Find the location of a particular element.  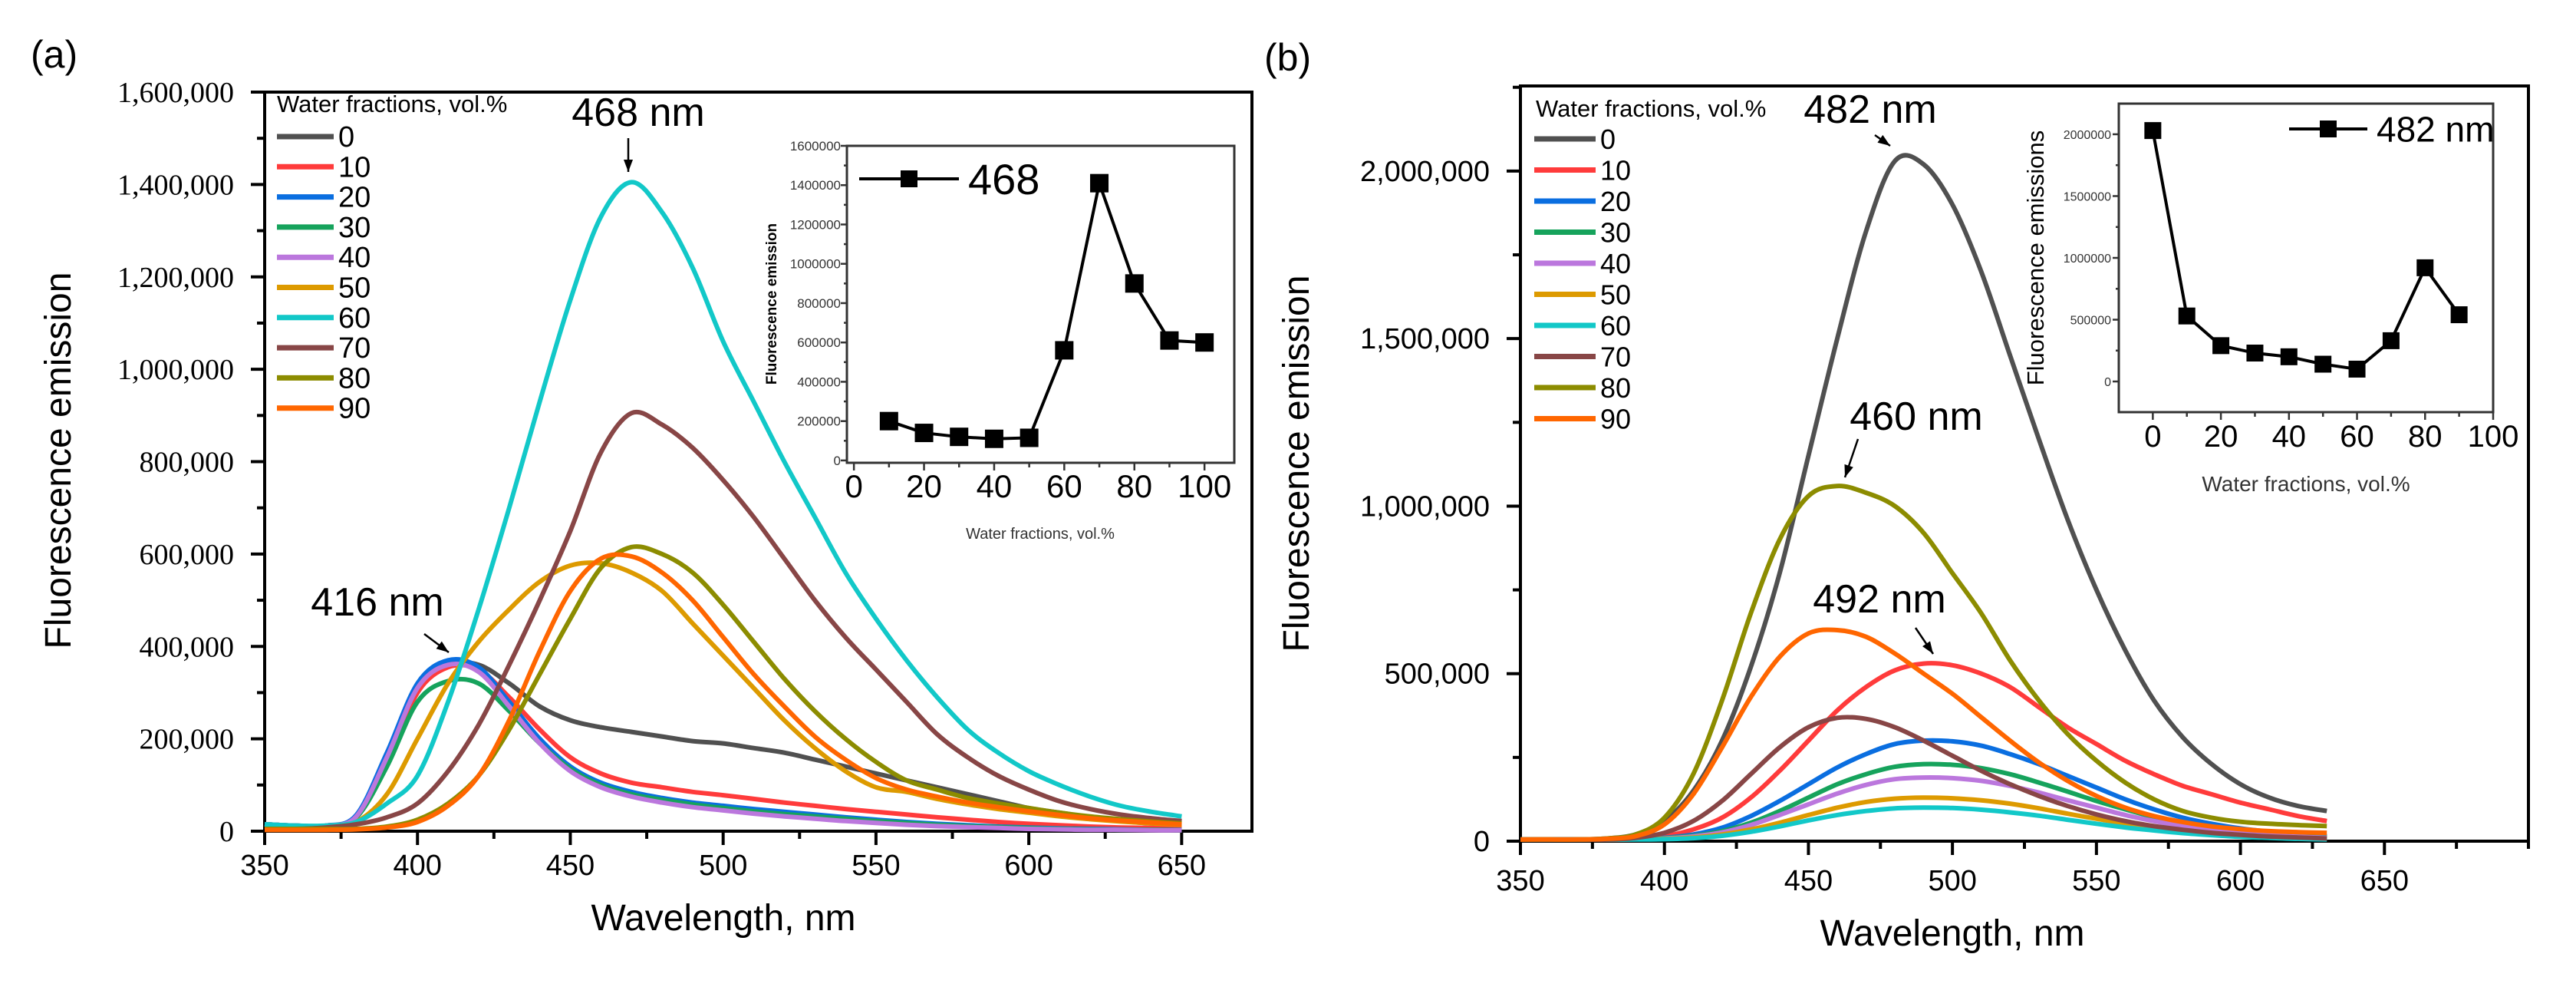

inset-legend-label: 468 is located at coordinates (1003, 179).